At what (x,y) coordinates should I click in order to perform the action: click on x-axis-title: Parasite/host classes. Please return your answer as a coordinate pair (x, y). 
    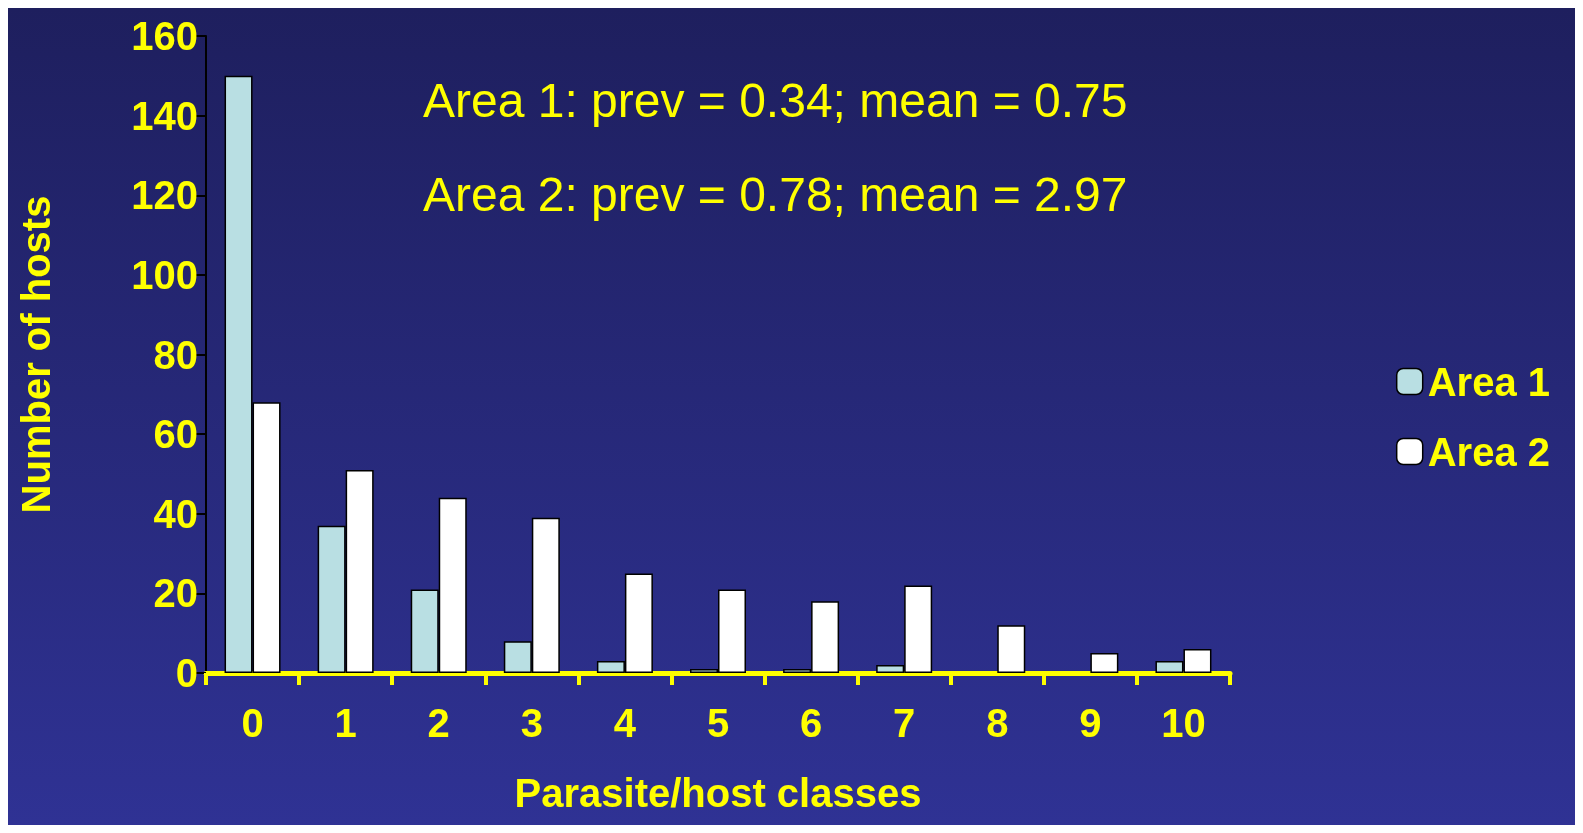
    Looking at the image, I should click on (718, 793).